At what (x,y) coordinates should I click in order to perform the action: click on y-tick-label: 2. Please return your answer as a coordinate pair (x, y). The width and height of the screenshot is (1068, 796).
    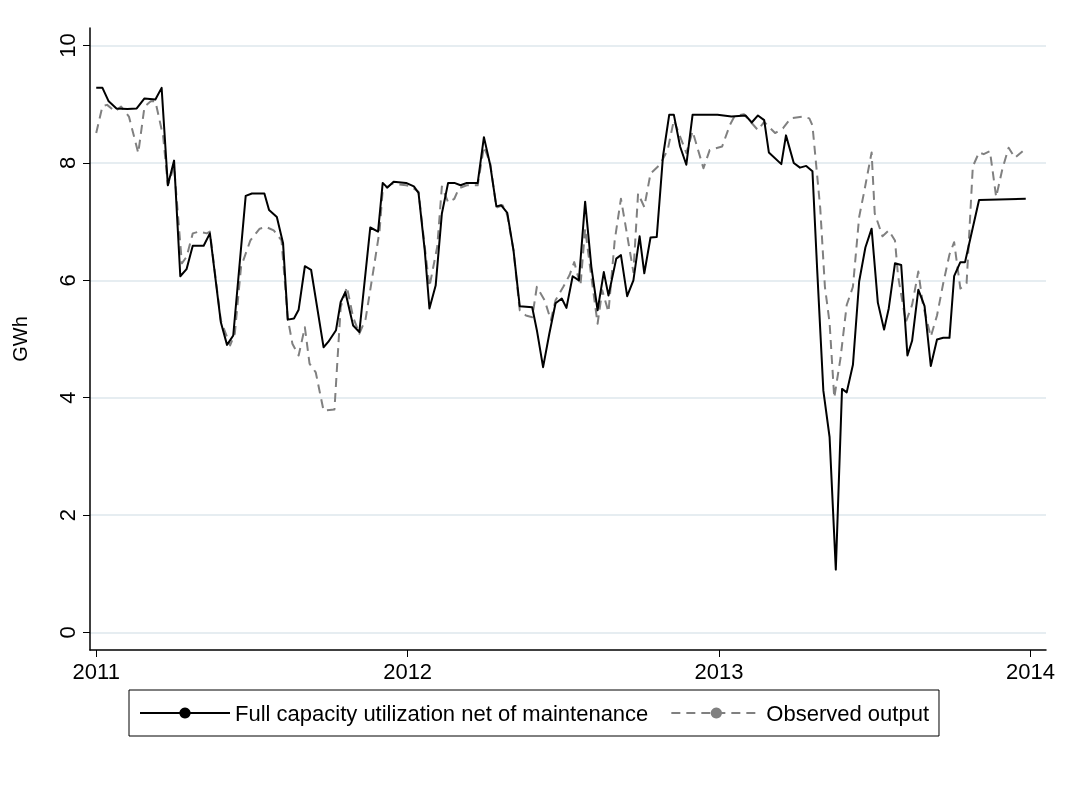
    Looking at the image, I should click on (67, 515).